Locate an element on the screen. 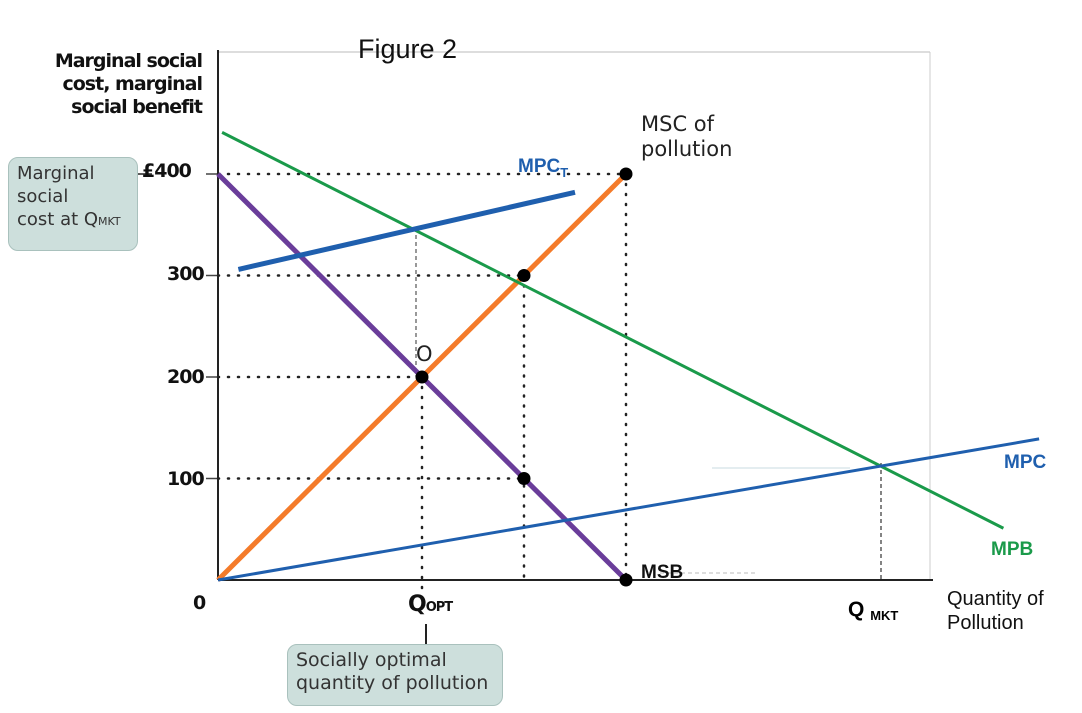 This screenshot has height=713, width=1082. label-msc-of-pollution: MSC of pollution is located at coordinates (687, 136).